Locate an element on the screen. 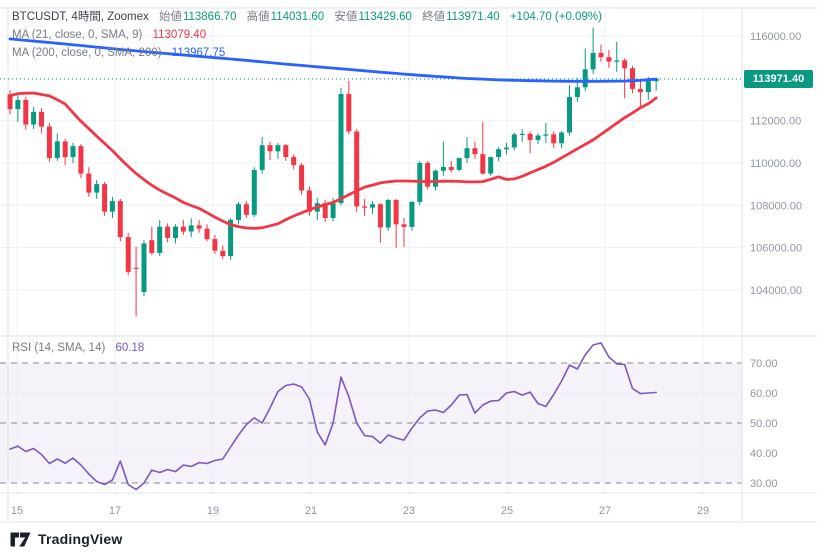 The image size is (817, 560). price-tick-label: 106000.00 is located at coordinates (776, 249).